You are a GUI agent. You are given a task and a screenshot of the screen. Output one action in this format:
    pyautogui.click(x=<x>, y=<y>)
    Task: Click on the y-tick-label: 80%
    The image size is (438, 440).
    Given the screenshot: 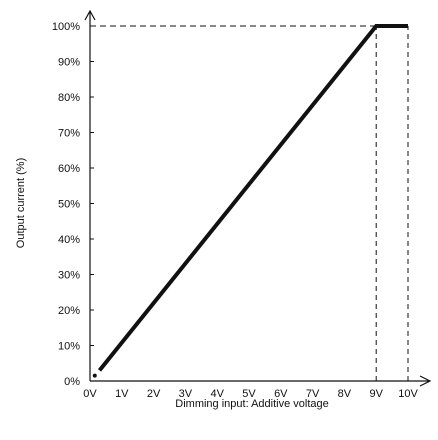 What is the action you would take?
    pyautogui.click(x=69, y=98)
    